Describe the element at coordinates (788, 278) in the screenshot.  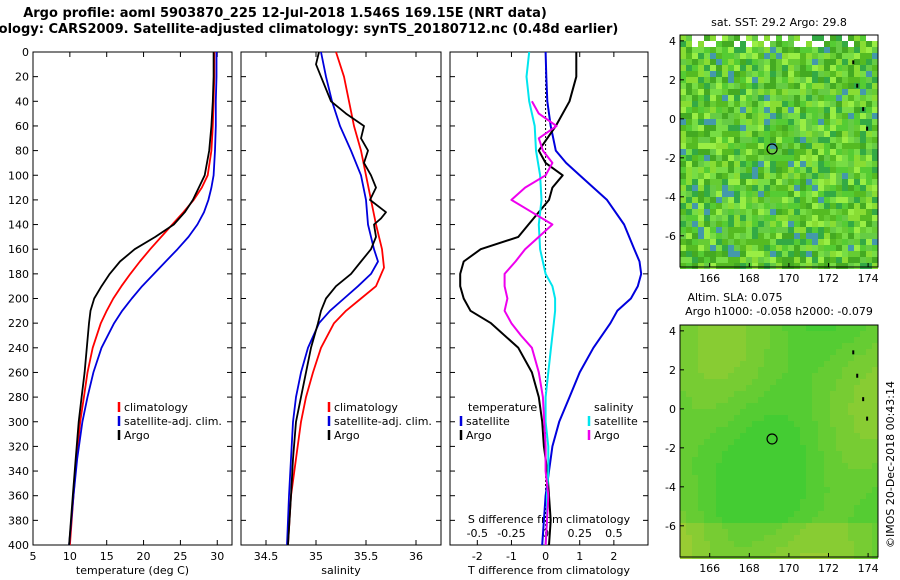
I see `map-x-tick-label: 170` at that location.